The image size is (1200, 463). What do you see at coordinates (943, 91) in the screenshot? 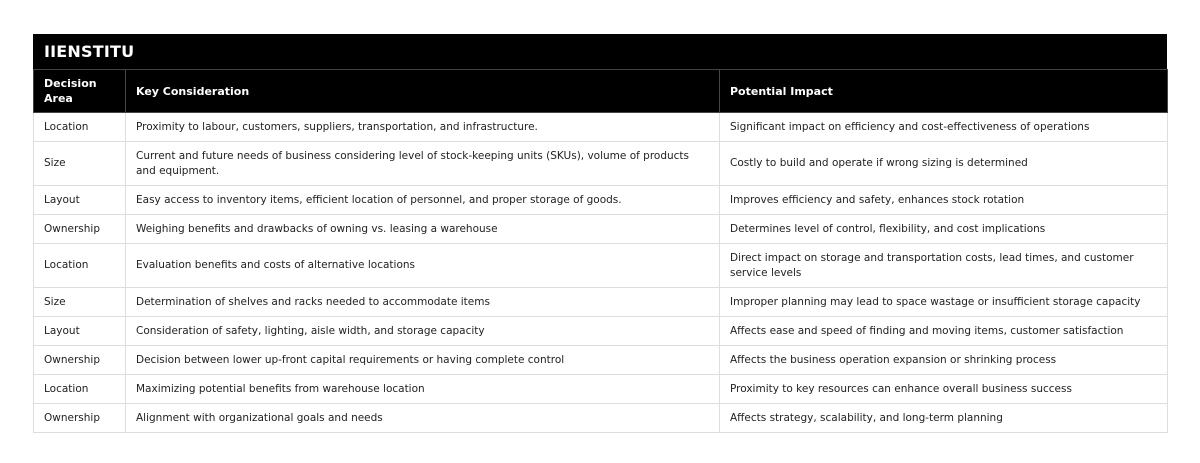
I see `header-potential-impact: Potential Impact` at bounding box center [943, 91].